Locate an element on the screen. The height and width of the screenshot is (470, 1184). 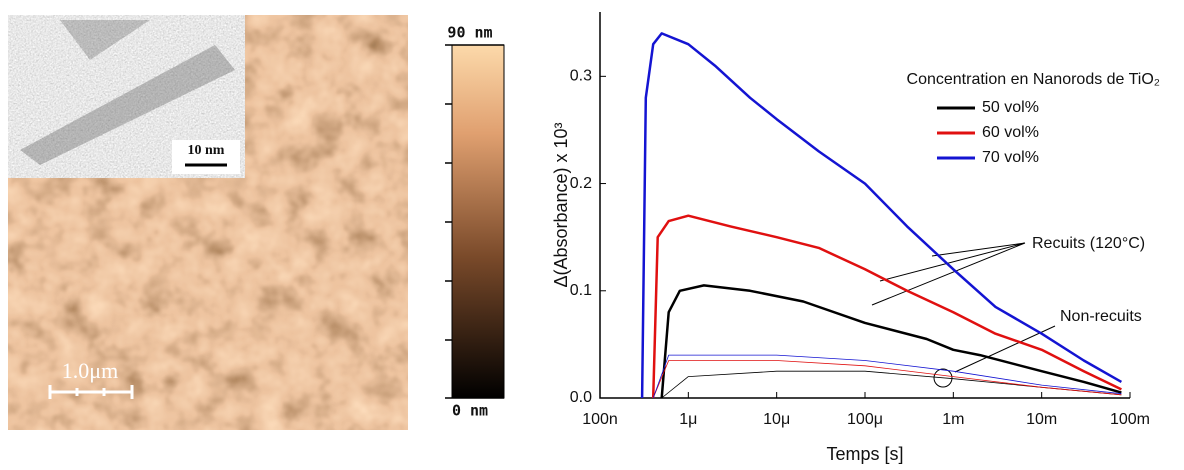
scale-label: 1.0μm is located at coordinates (90, 370).